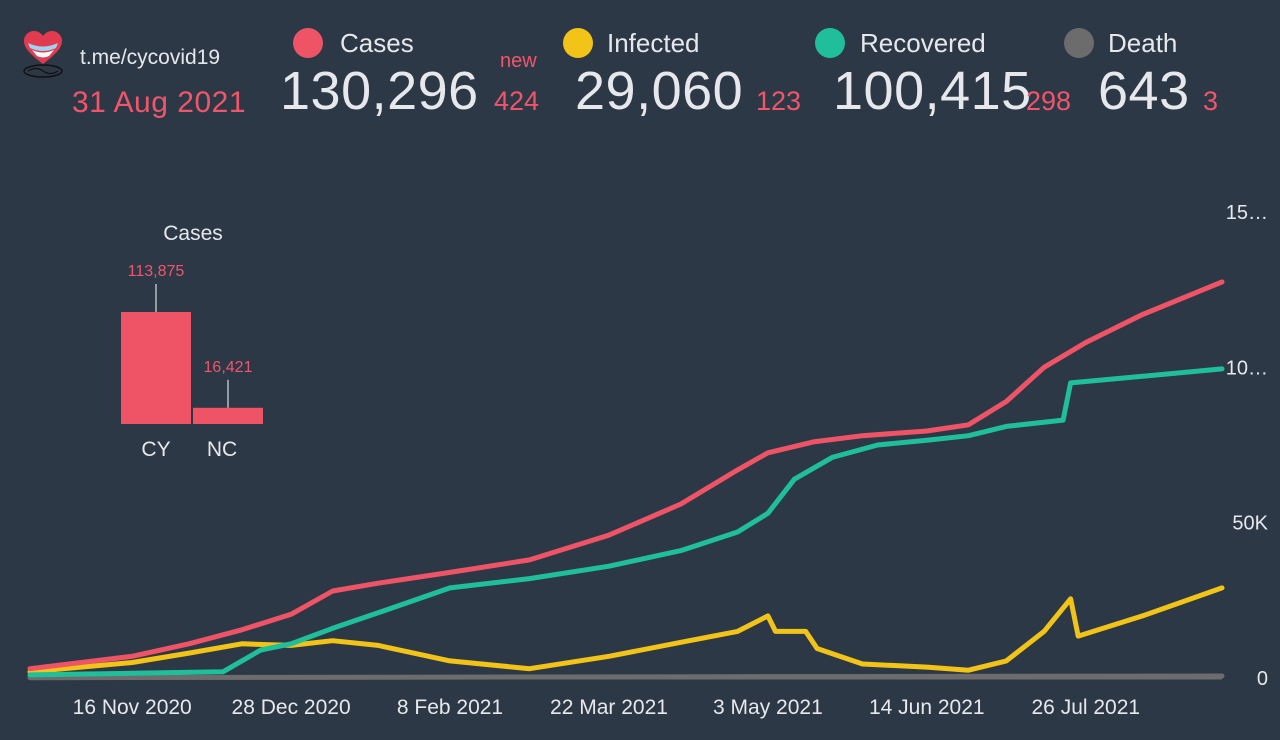 The height and width of the screenshot is (740, 1280). What do you see at coordinates (132, 707) in the screenshot?
I see `x-tick-label: 16 Nov 2020` at bounding box center [132, 707].